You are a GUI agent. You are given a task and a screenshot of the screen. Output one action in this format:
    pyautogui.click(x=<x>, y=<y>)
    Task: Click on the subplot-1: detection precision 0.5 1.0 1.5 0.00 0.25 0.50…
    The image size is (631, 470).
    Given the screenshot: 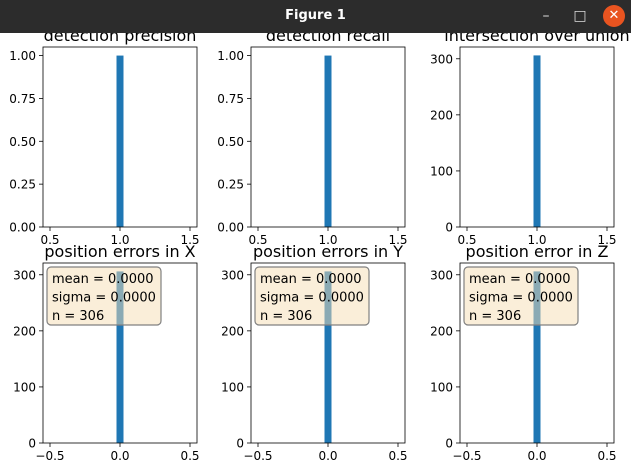 What is the action you would take?
    pyautogui.click(x=104, y=140)
    